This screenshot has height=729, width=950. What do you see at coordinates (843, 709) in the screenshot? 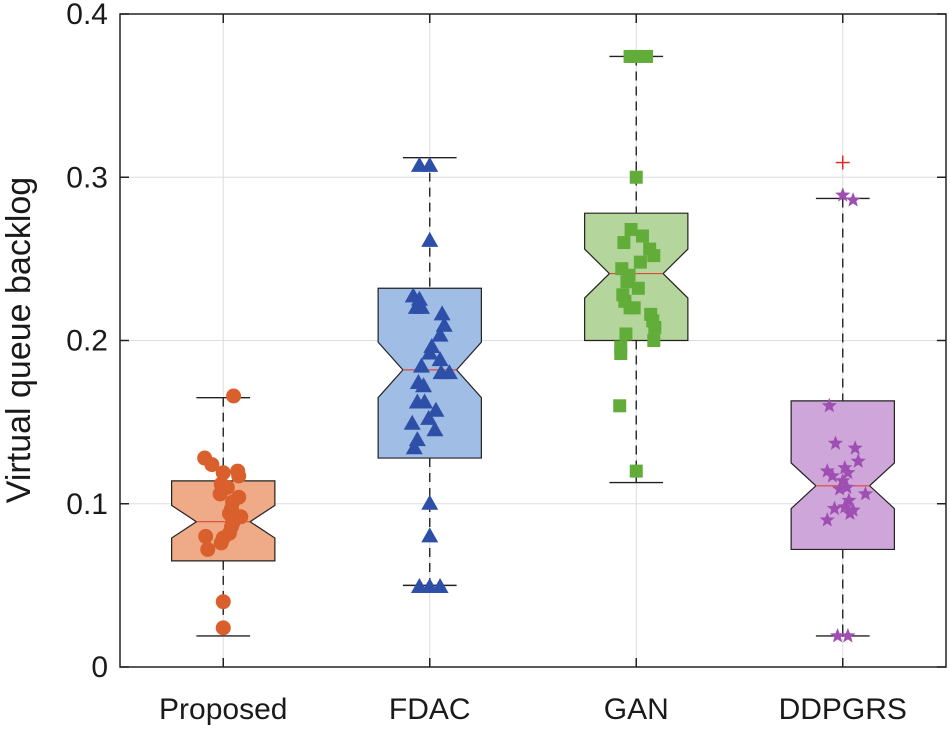
I see `x-tick-label: DDPGRS` at bounding box center [843, 709].